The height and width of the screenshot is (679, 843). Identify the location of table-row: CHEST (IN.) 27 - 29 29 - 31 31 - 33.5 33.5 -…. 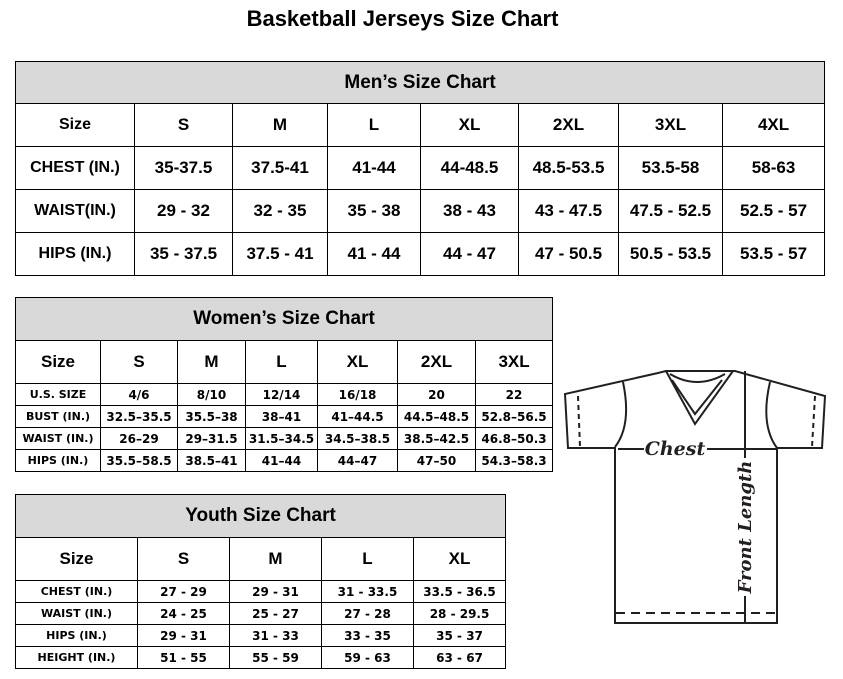
(261, 591).